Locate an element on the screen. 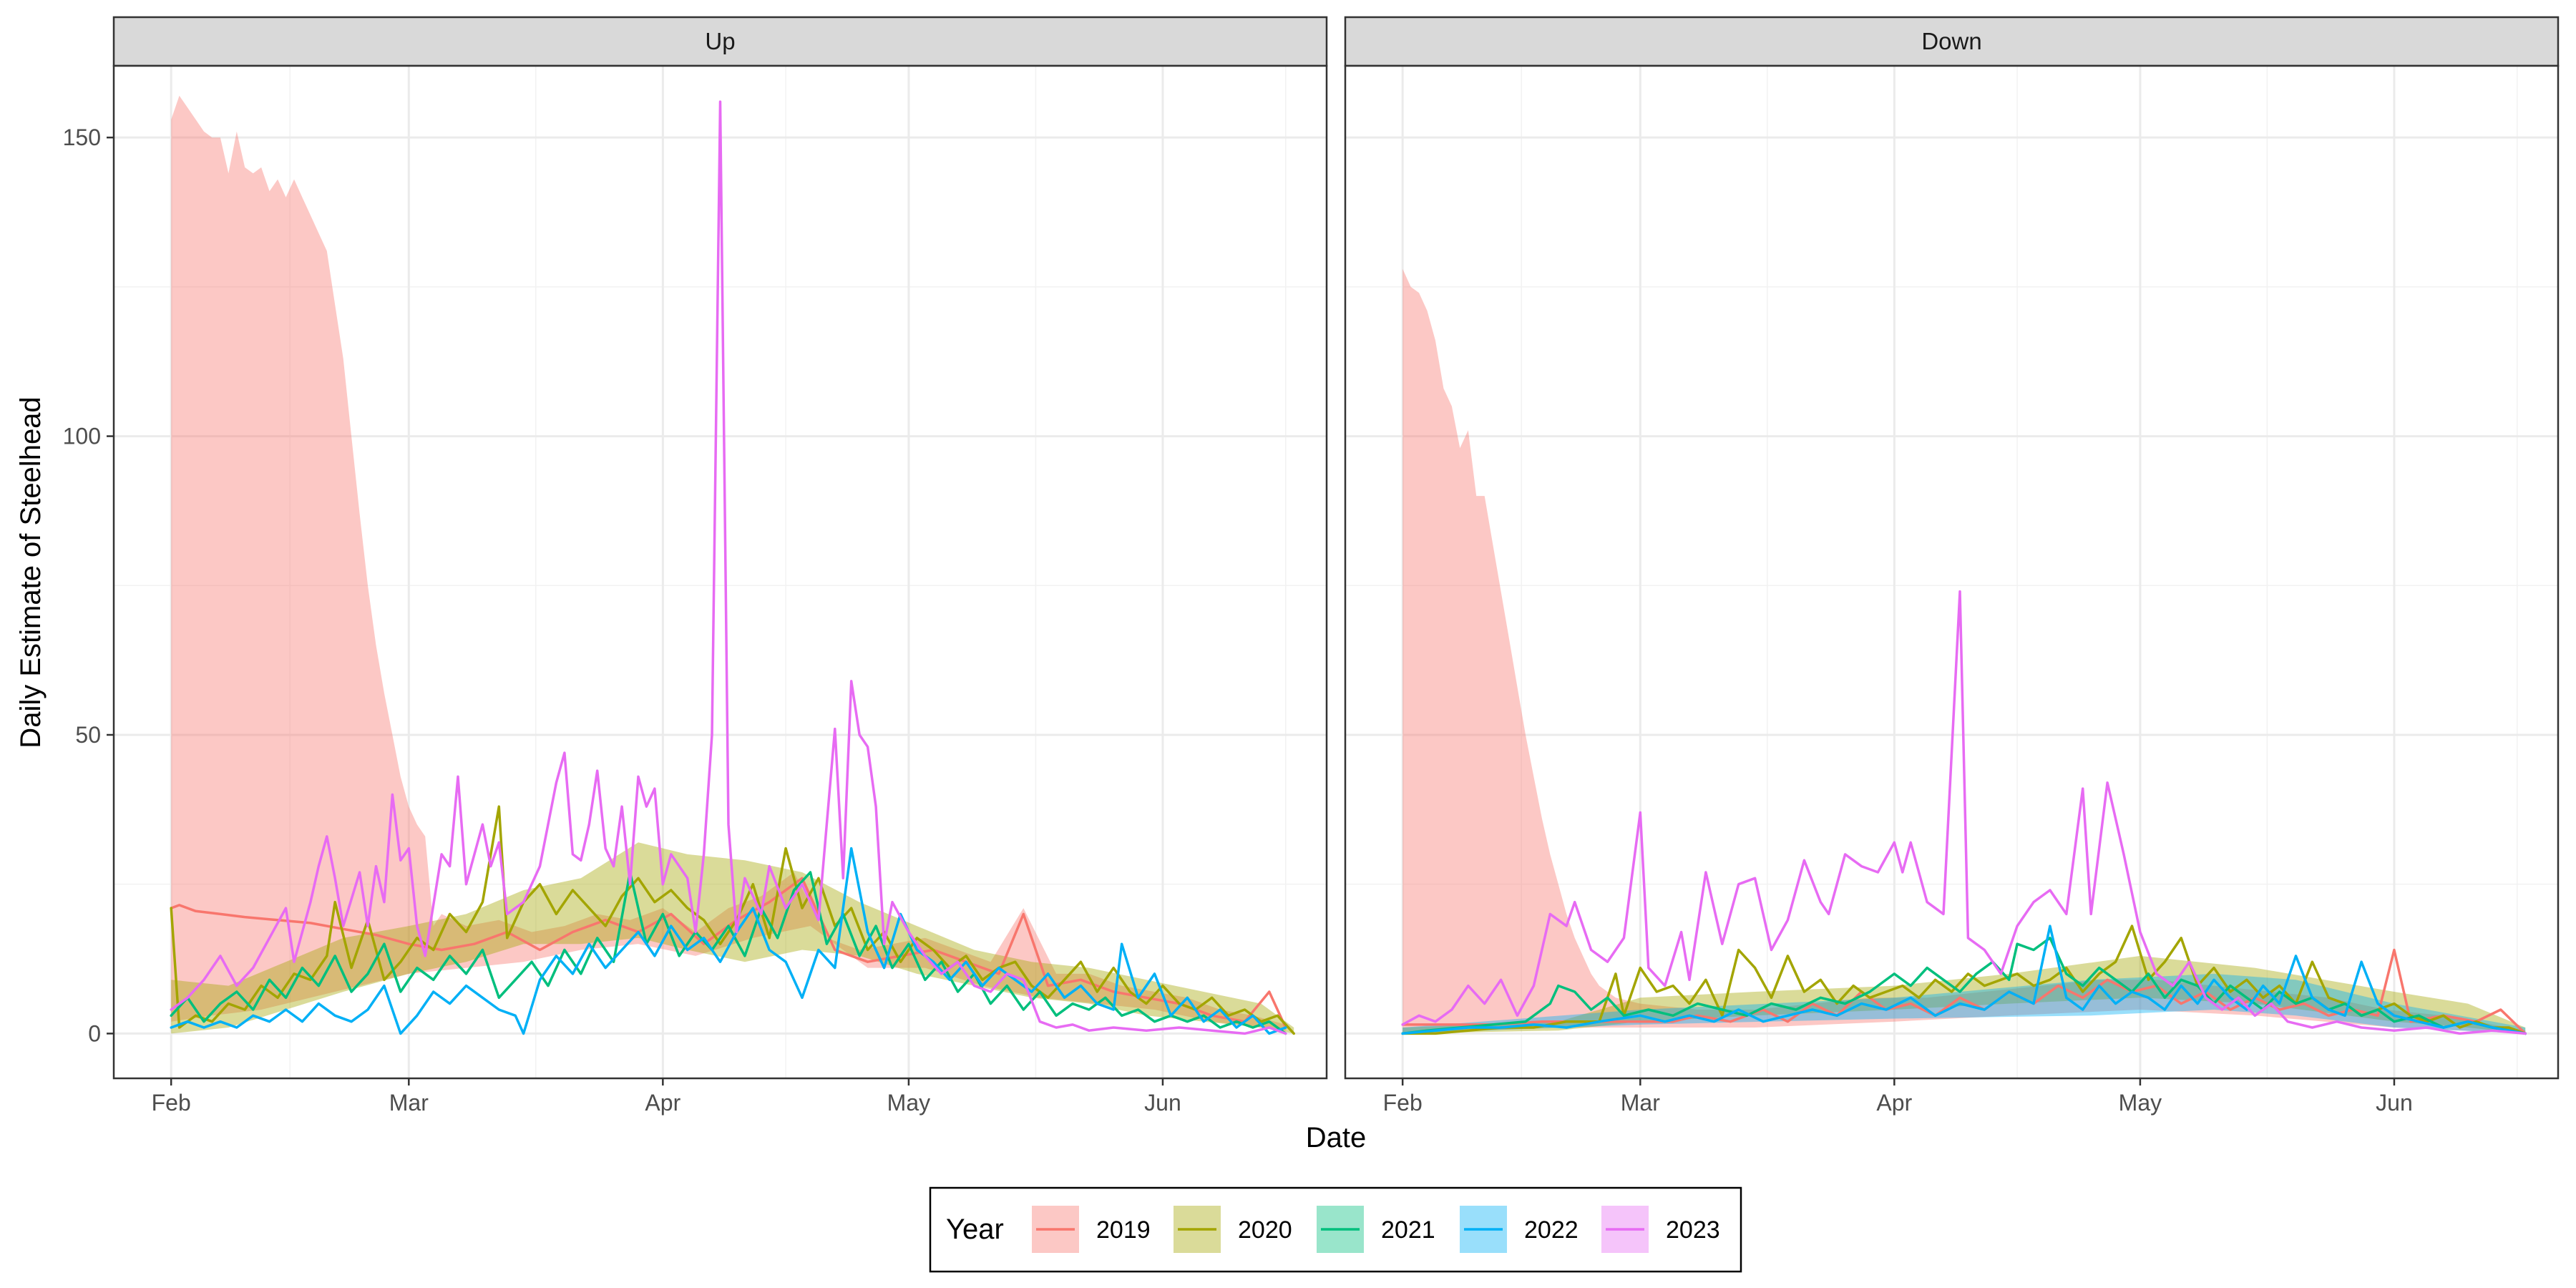 Image resolution: width=2576 pixels, height=1288 pixels. legend-item-2021: 2021 is located at coordinates (1376, 1229).